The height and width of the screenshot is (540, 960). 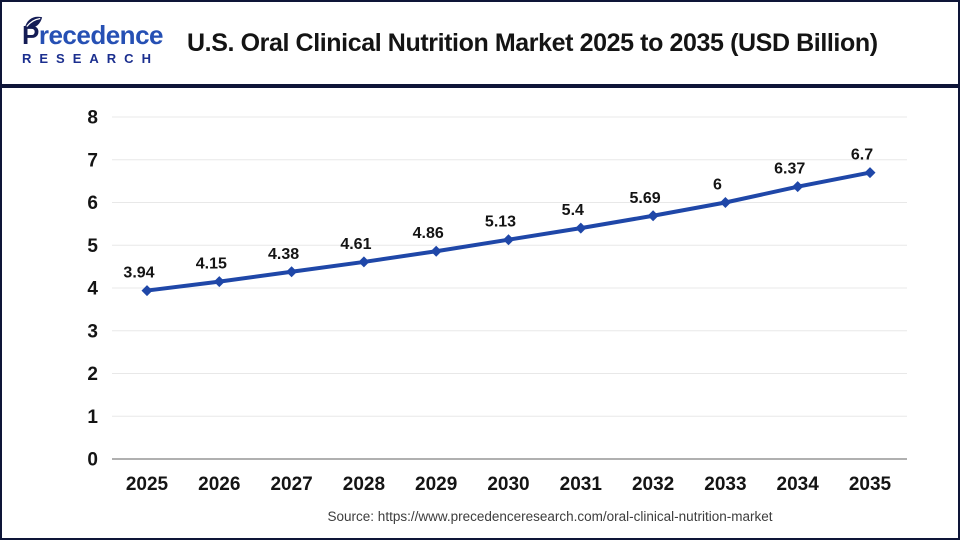 I want to click on data-point-label: 6, so click(x=717, y=185).